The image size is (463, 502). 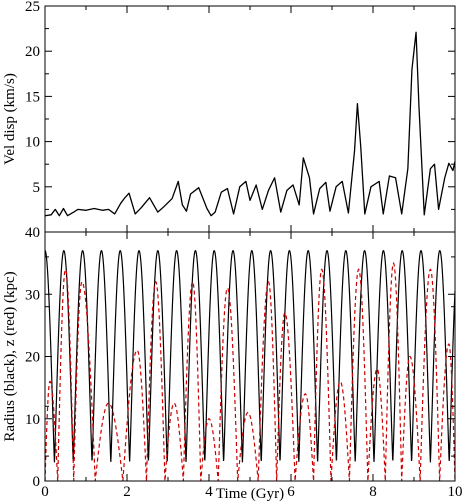 What do you see at coordinates (209, 492) in the screenshot?
I see `radius-height-x-tick-label: 4` at bounding box center [209, 492].